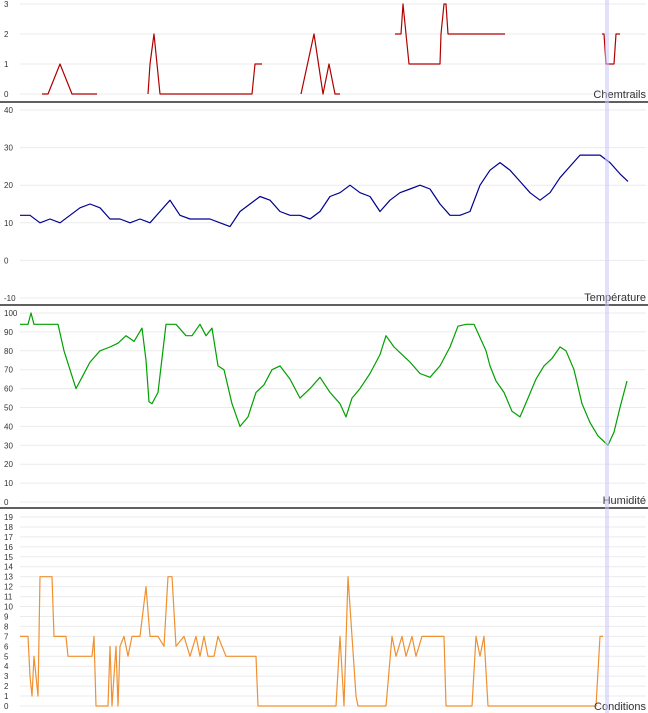 The image size is (648, 713). Describe the element at coordinates (8, 370) in the screenshot. I see `humidity-y-tick-label: 70` at that location.